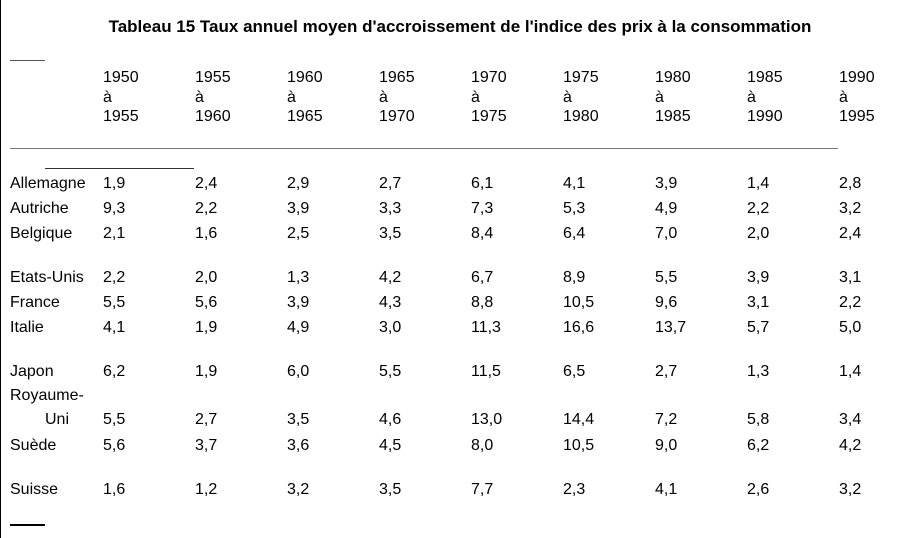  What do you see at coordinates (673, 116) in the screenshot?
I see `column-header-to: 1985` at bounding box center [673, 116].